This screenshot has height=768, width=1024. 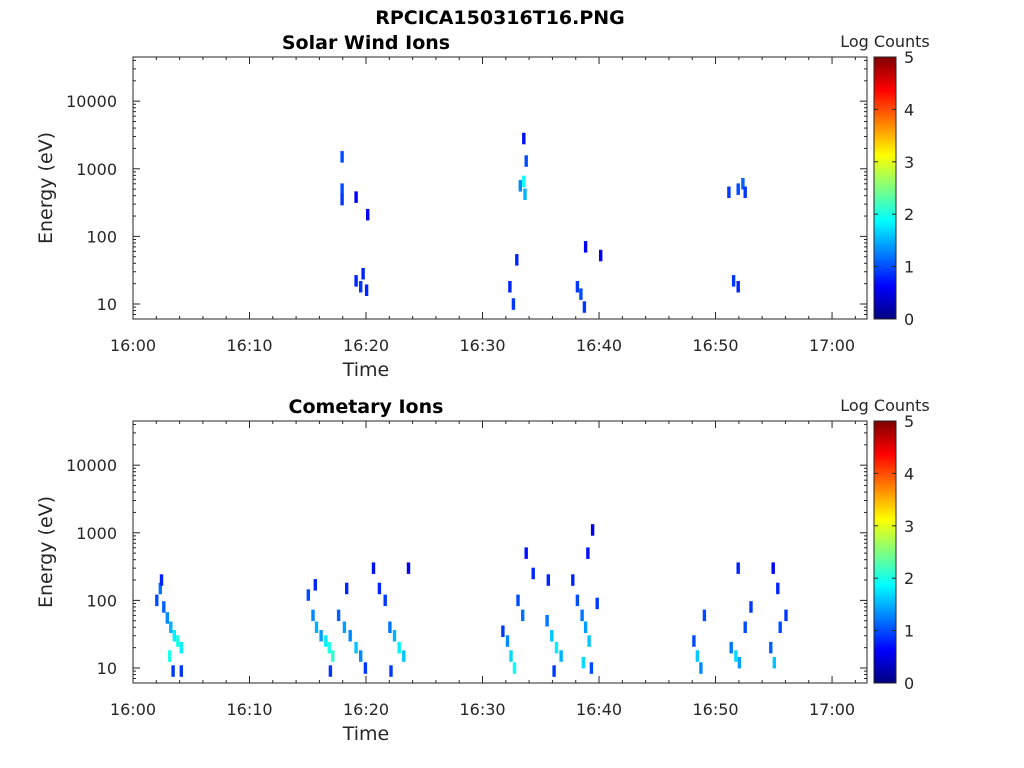 What do you see at coordinates (885, 41) in the screenshot?
I see `colorbar-label: Log Counts` at bounding box center [885, 41].